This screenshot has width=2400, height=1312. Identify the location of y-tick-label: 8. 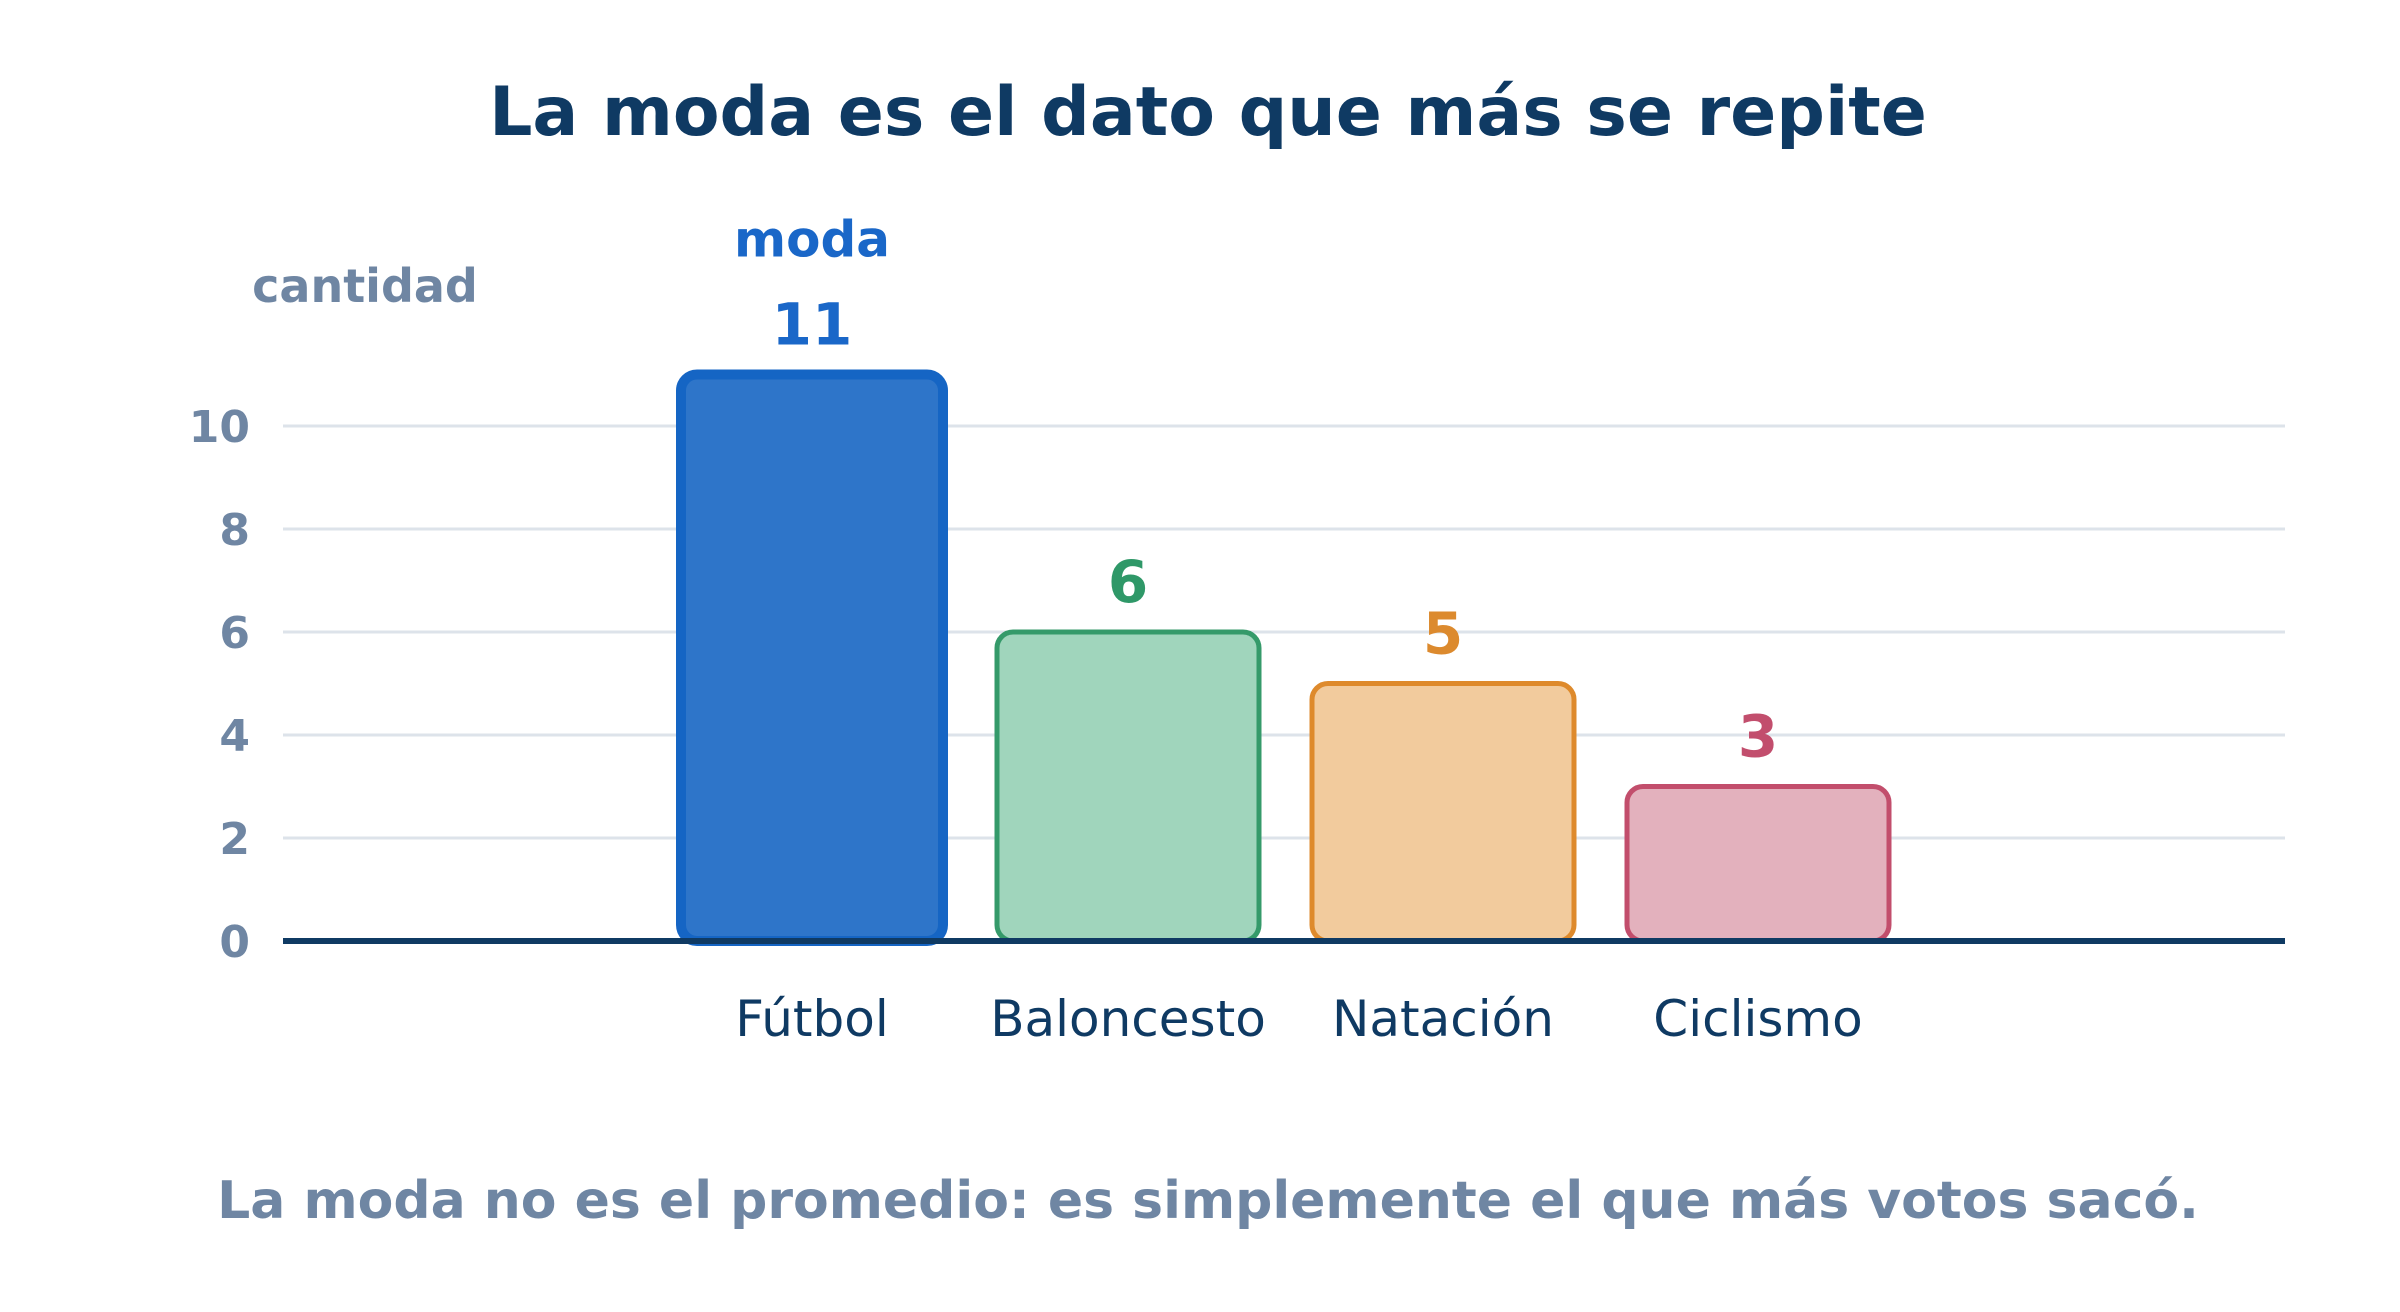
(234, 530).